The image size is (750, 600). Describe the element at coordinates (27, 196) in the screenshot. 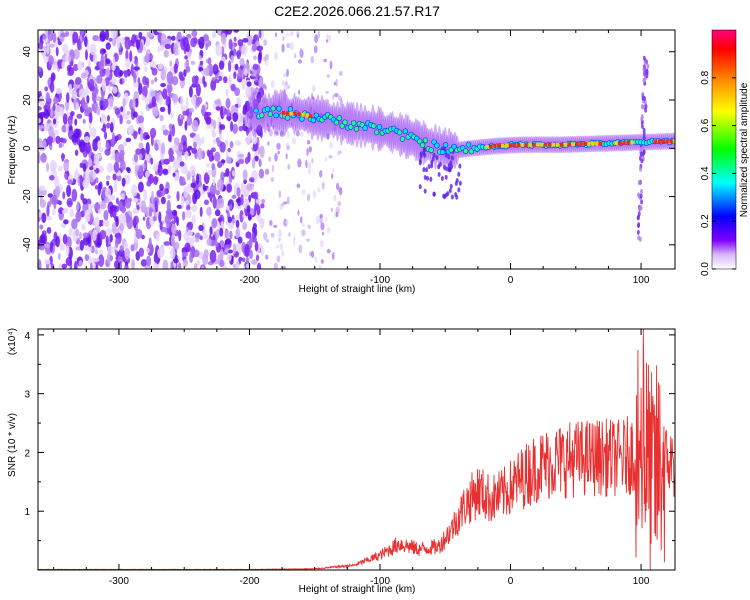

I see `spec-ytick-label: -20` at that location.